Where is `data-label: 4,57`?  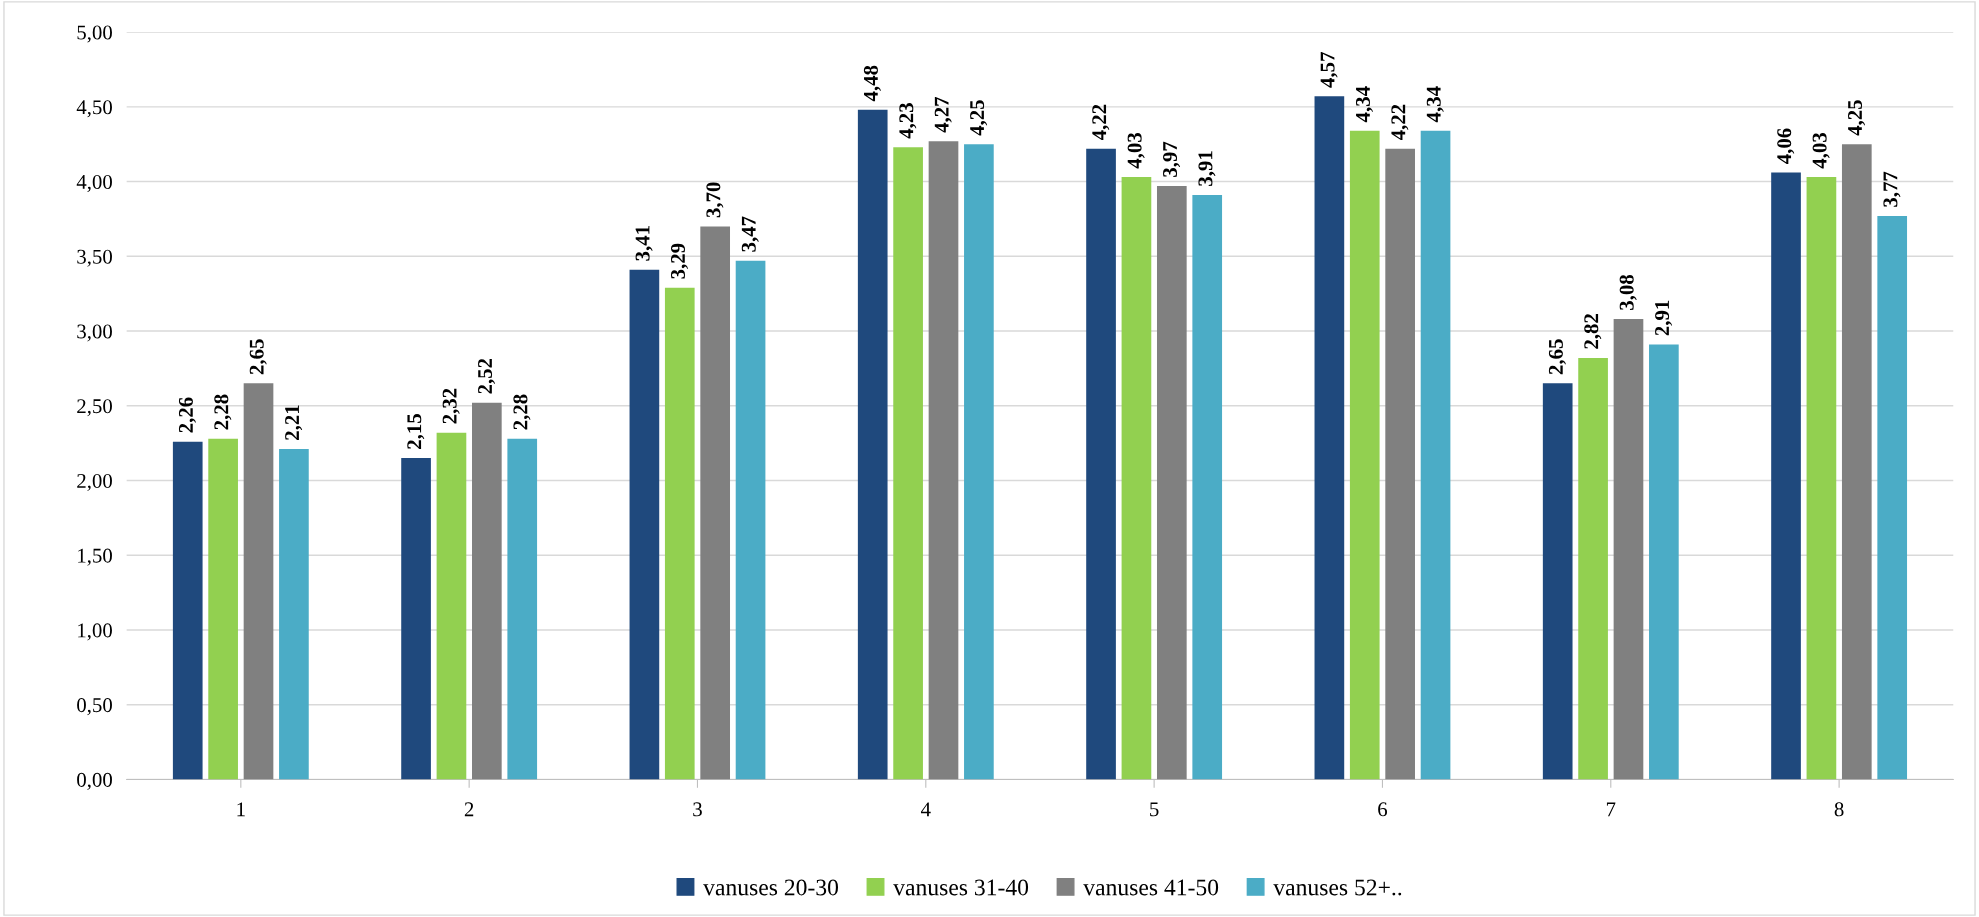
data-label: 4,57 is located at coordinates (1329, 70).